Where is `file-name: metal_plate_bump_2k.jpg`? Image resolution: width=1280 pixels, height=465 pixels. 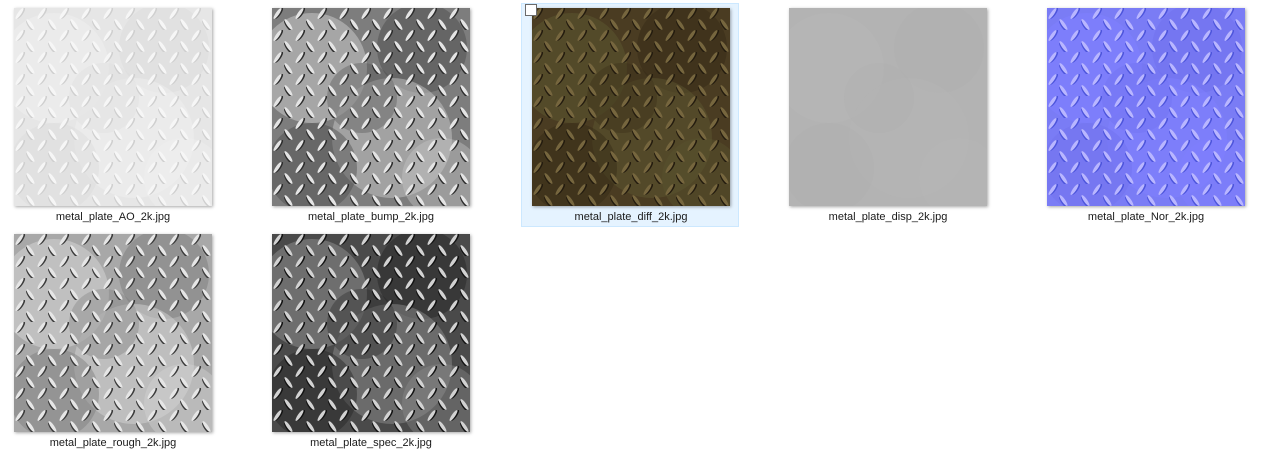
file-name: metal_plate_bump_2k.jpg is located at coordinates (371, 217).